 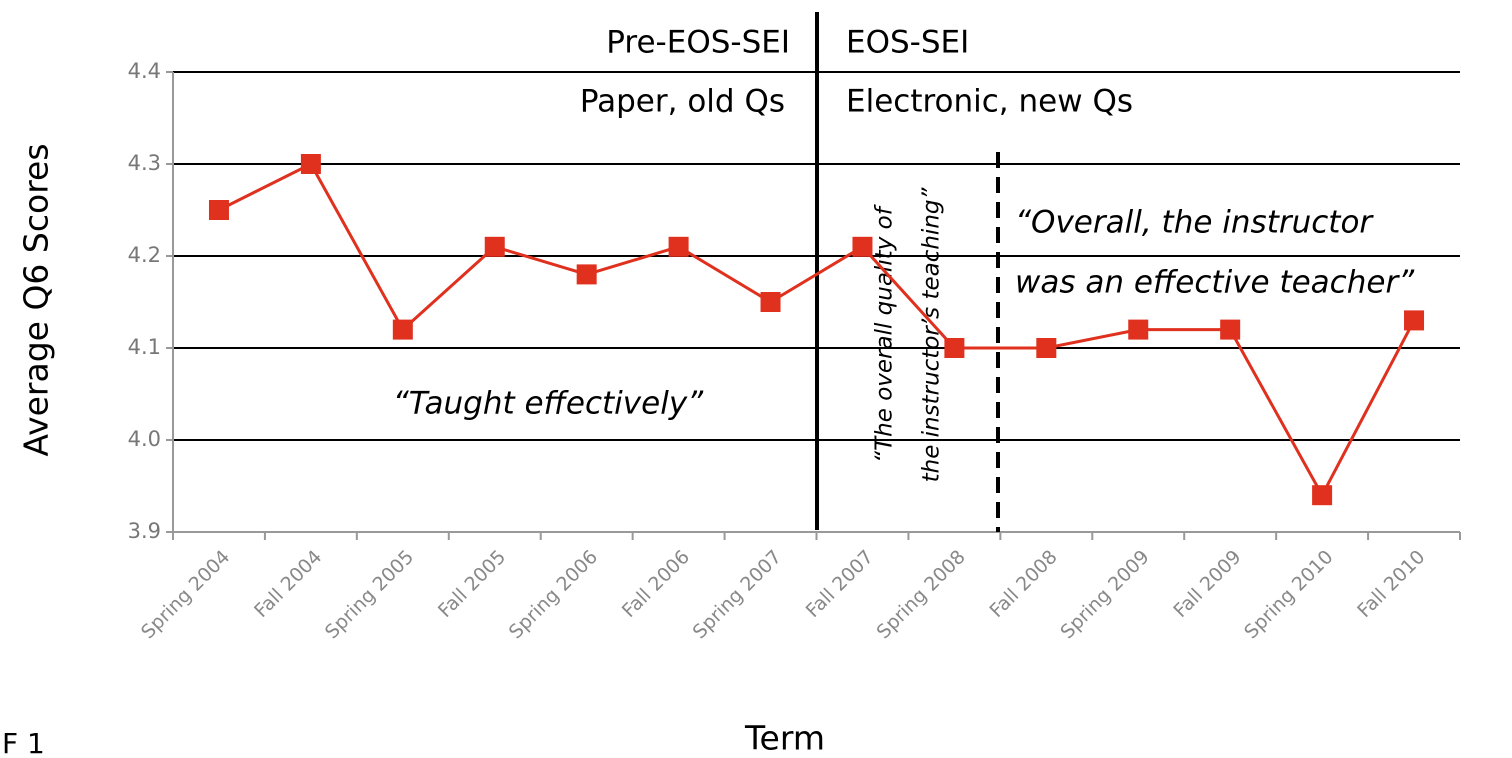 I want to click on x-tick-label: Spring 2007, so click(x=737, y=594).